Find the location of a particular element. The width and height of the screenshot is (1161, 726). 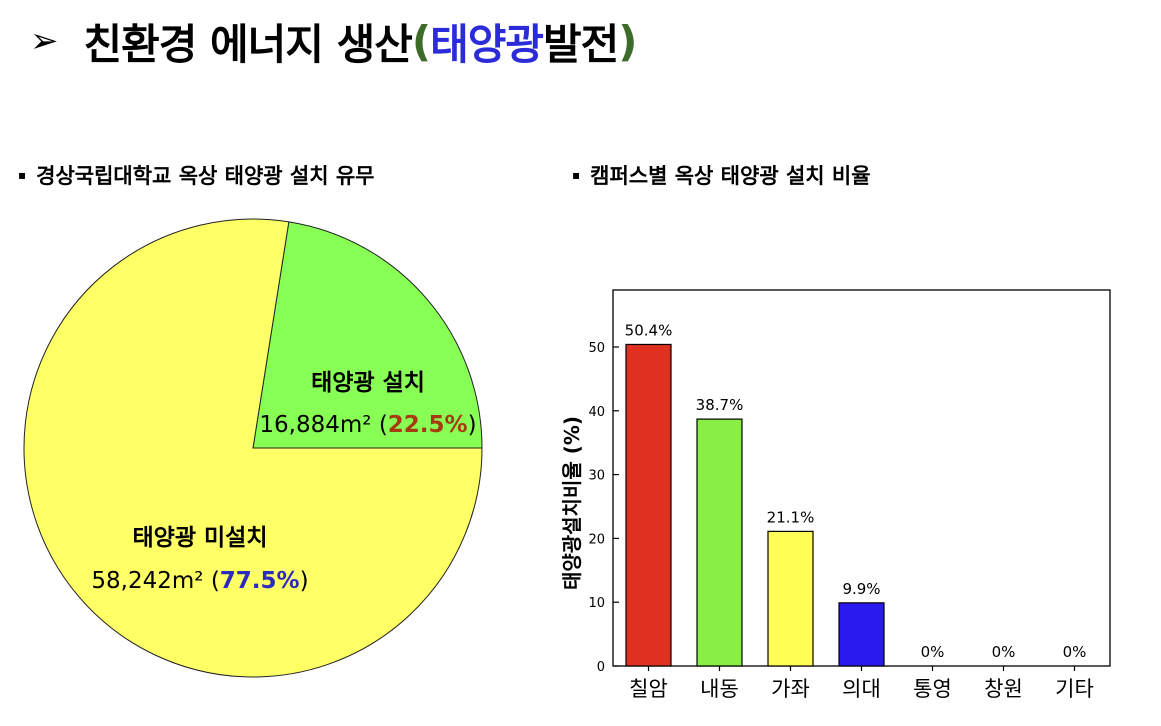

slide-title: ➢ 친환경 에너지 생산 ( 태양광 발전 ) is located at coordinates (333, 41).